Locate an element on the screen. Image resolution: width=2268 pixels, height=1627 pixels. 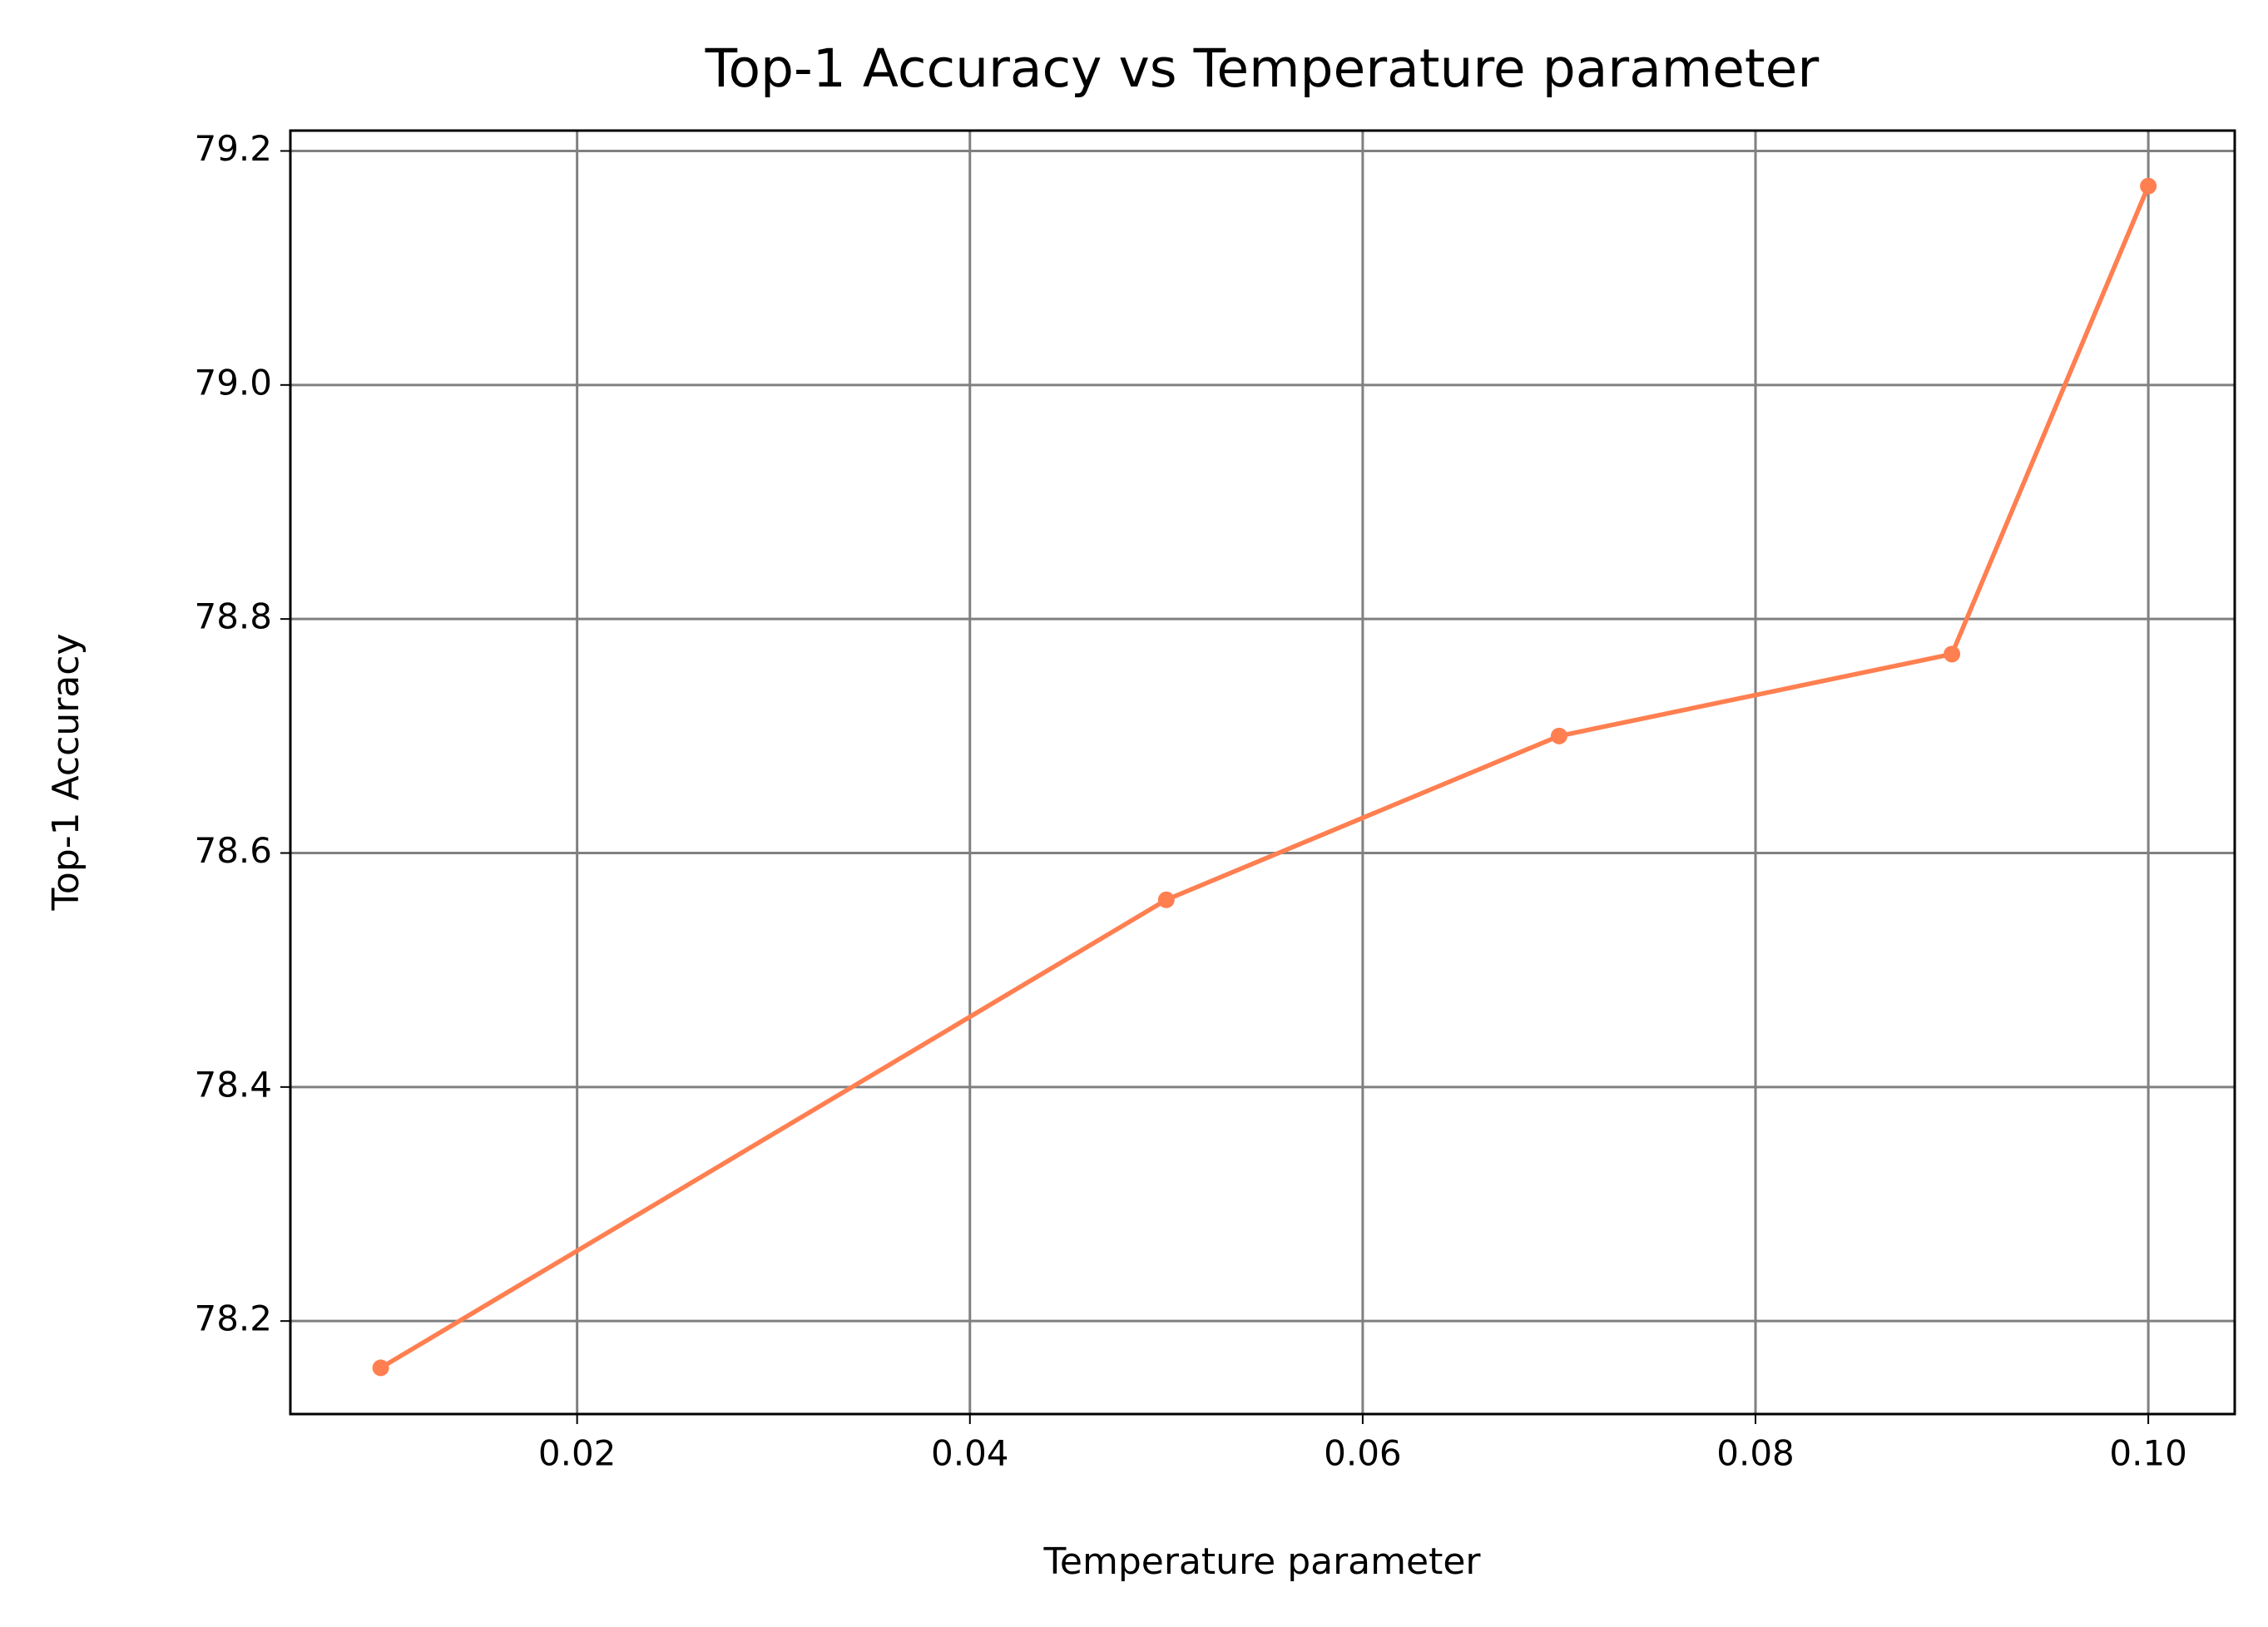
x-tick-label: 0.10 is located at coordinates (2148, 1453).